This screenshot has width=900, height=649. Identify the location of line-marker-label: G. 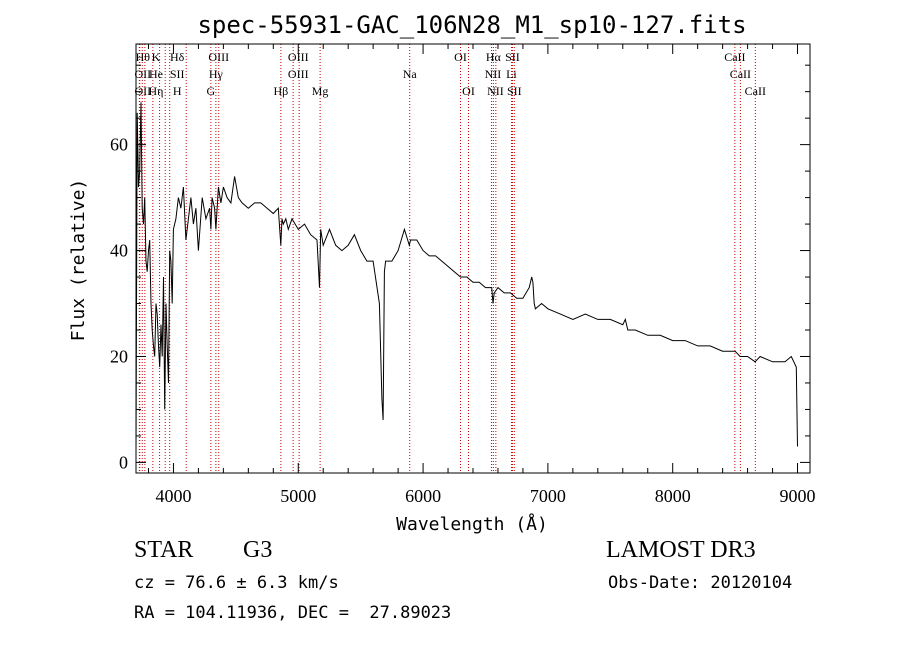
(211, 91).